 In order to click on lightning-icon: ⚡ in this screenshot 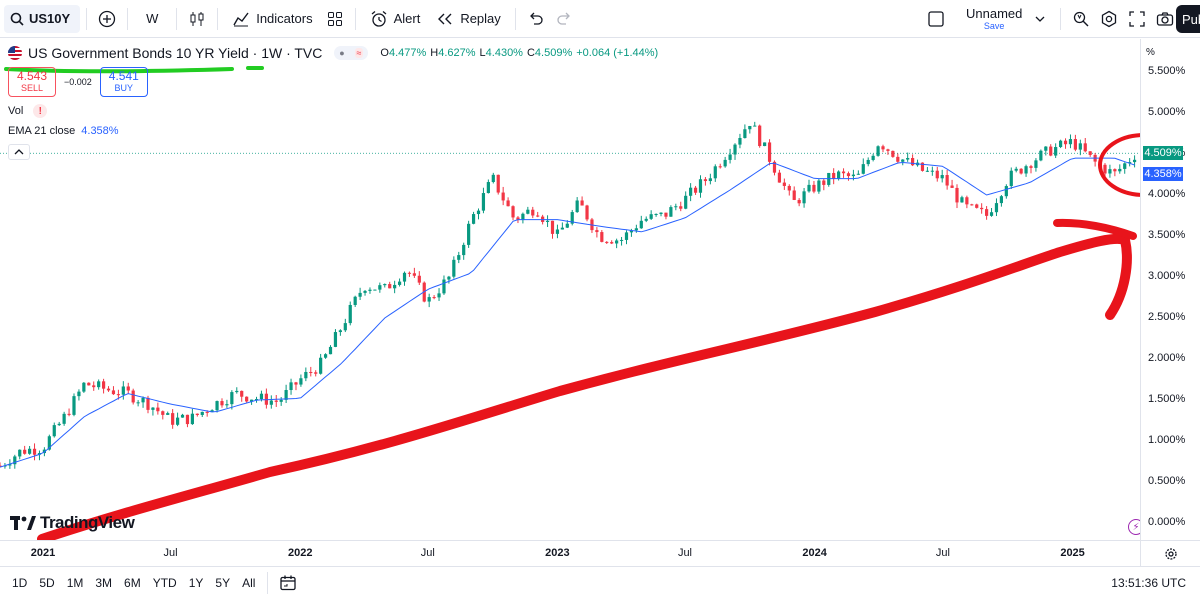, I will do `click(1134, 527)`.